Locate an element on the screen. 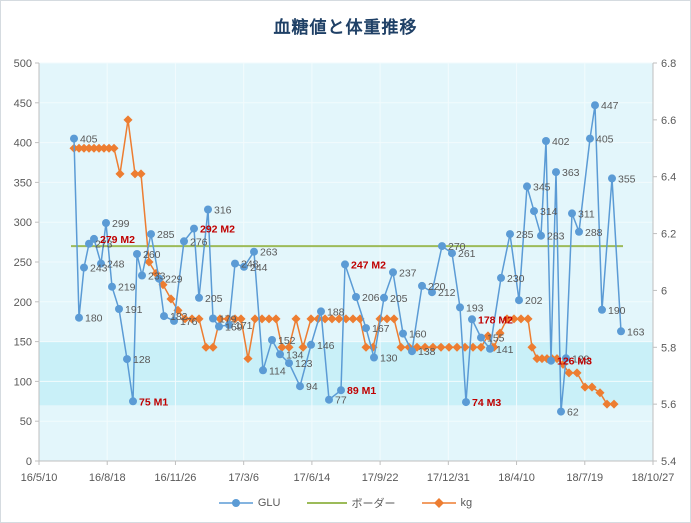 This screenshot has height=523, width=691. legend-item-glu: GLU is located at coordinates (249, 503).